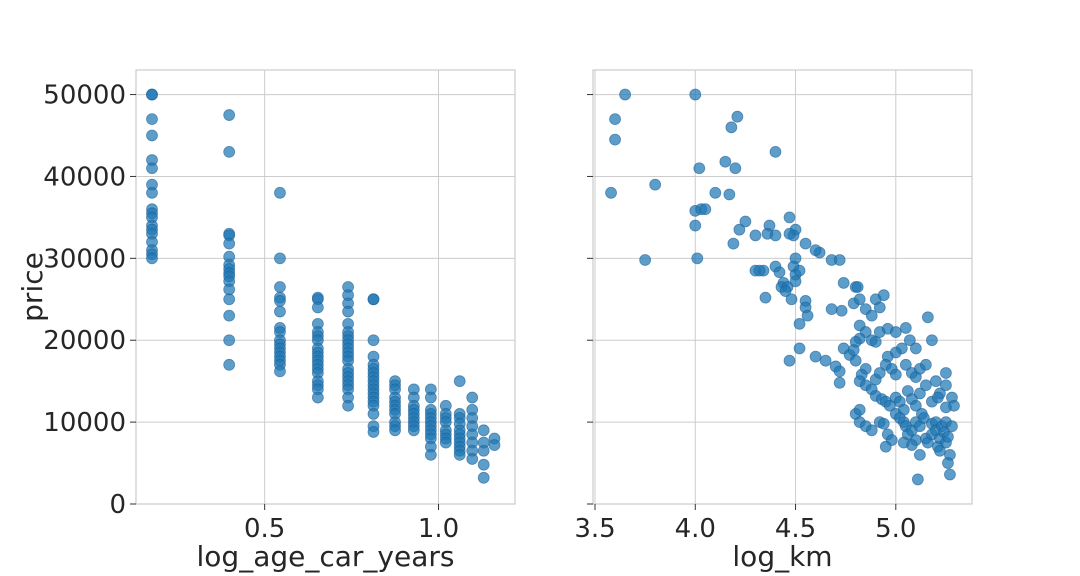  I want to click on x-tick-label: 4.5, so click(795, 529).